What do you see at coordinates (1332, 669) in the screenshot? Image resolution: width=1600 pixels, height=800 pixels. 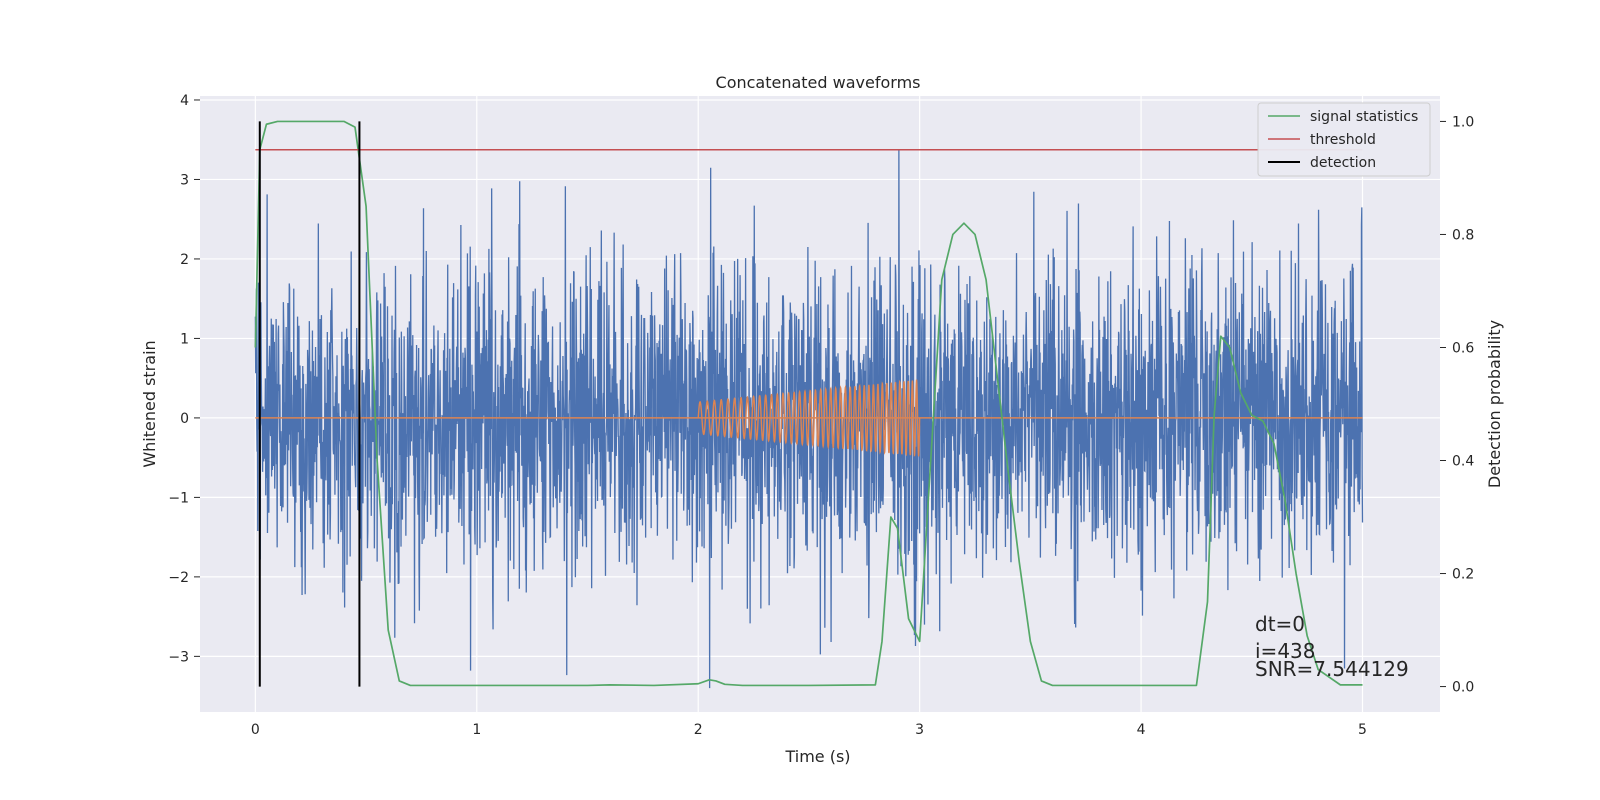 I see `annotation-snr: SNR=7.544129` at bounding box center [1332, 669].